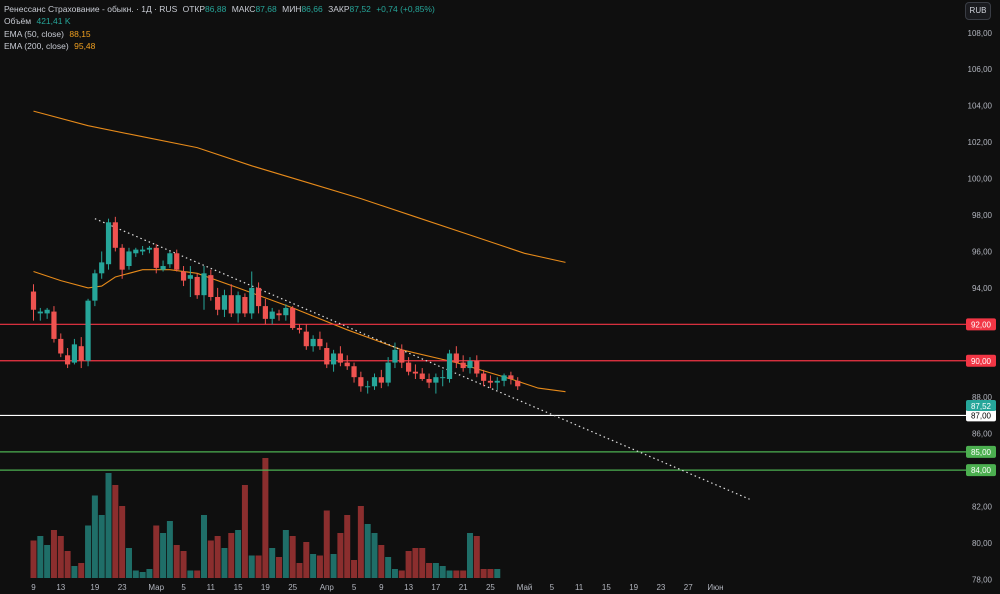 The height and width of the screenshot is (594, 1000). What do you see at coordinates (292, 9) in the screenshot?
I see `low-label: МИН` at bounding box center [292, 9].